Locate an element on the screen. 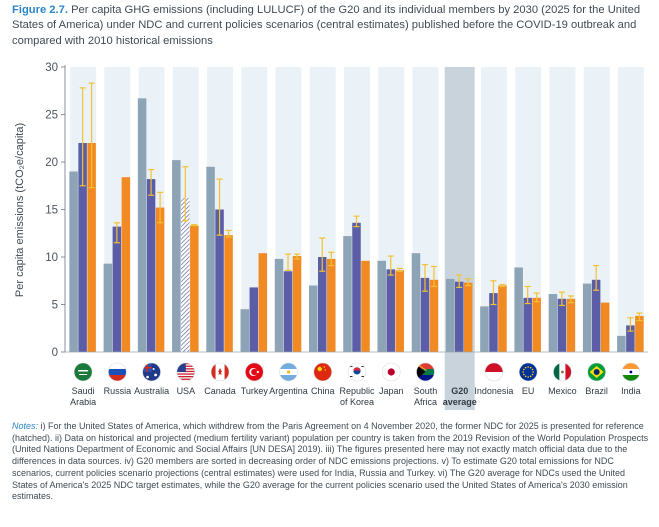 The width and height of the screenshot is (659, 527). flag-korea-icon is located at coordinates (357, 372).